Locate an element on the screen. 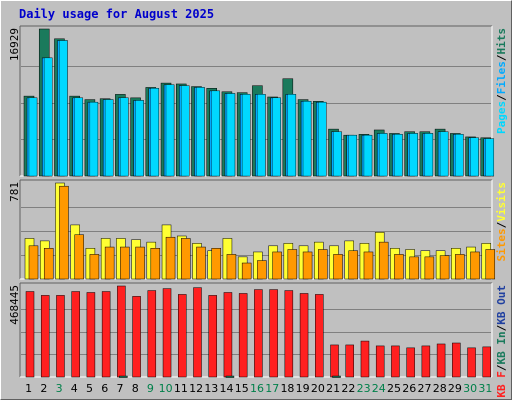 The width and height of the screenshot is (512, 400). day-label-21: 21 is located at coordinates (333, 388).